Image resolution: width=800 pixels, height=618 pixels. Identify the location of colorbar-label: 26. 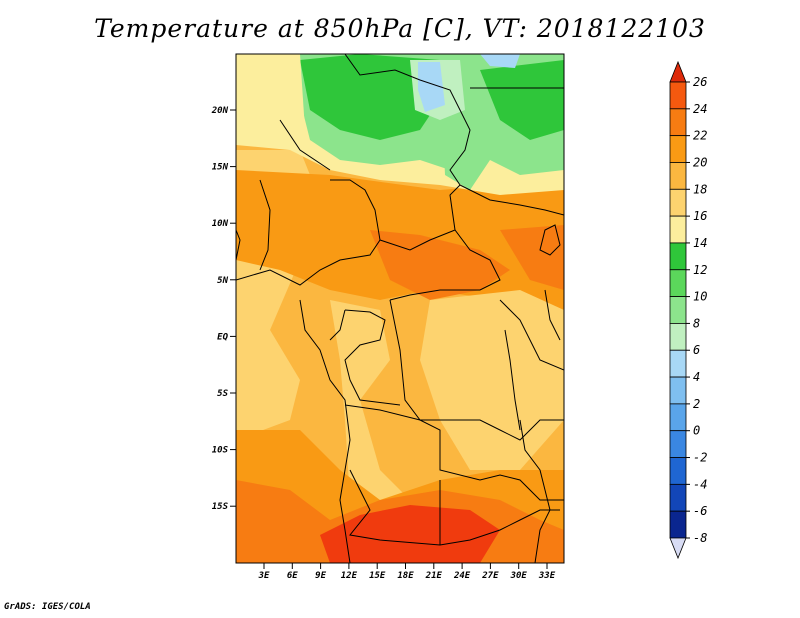
(700, 82).